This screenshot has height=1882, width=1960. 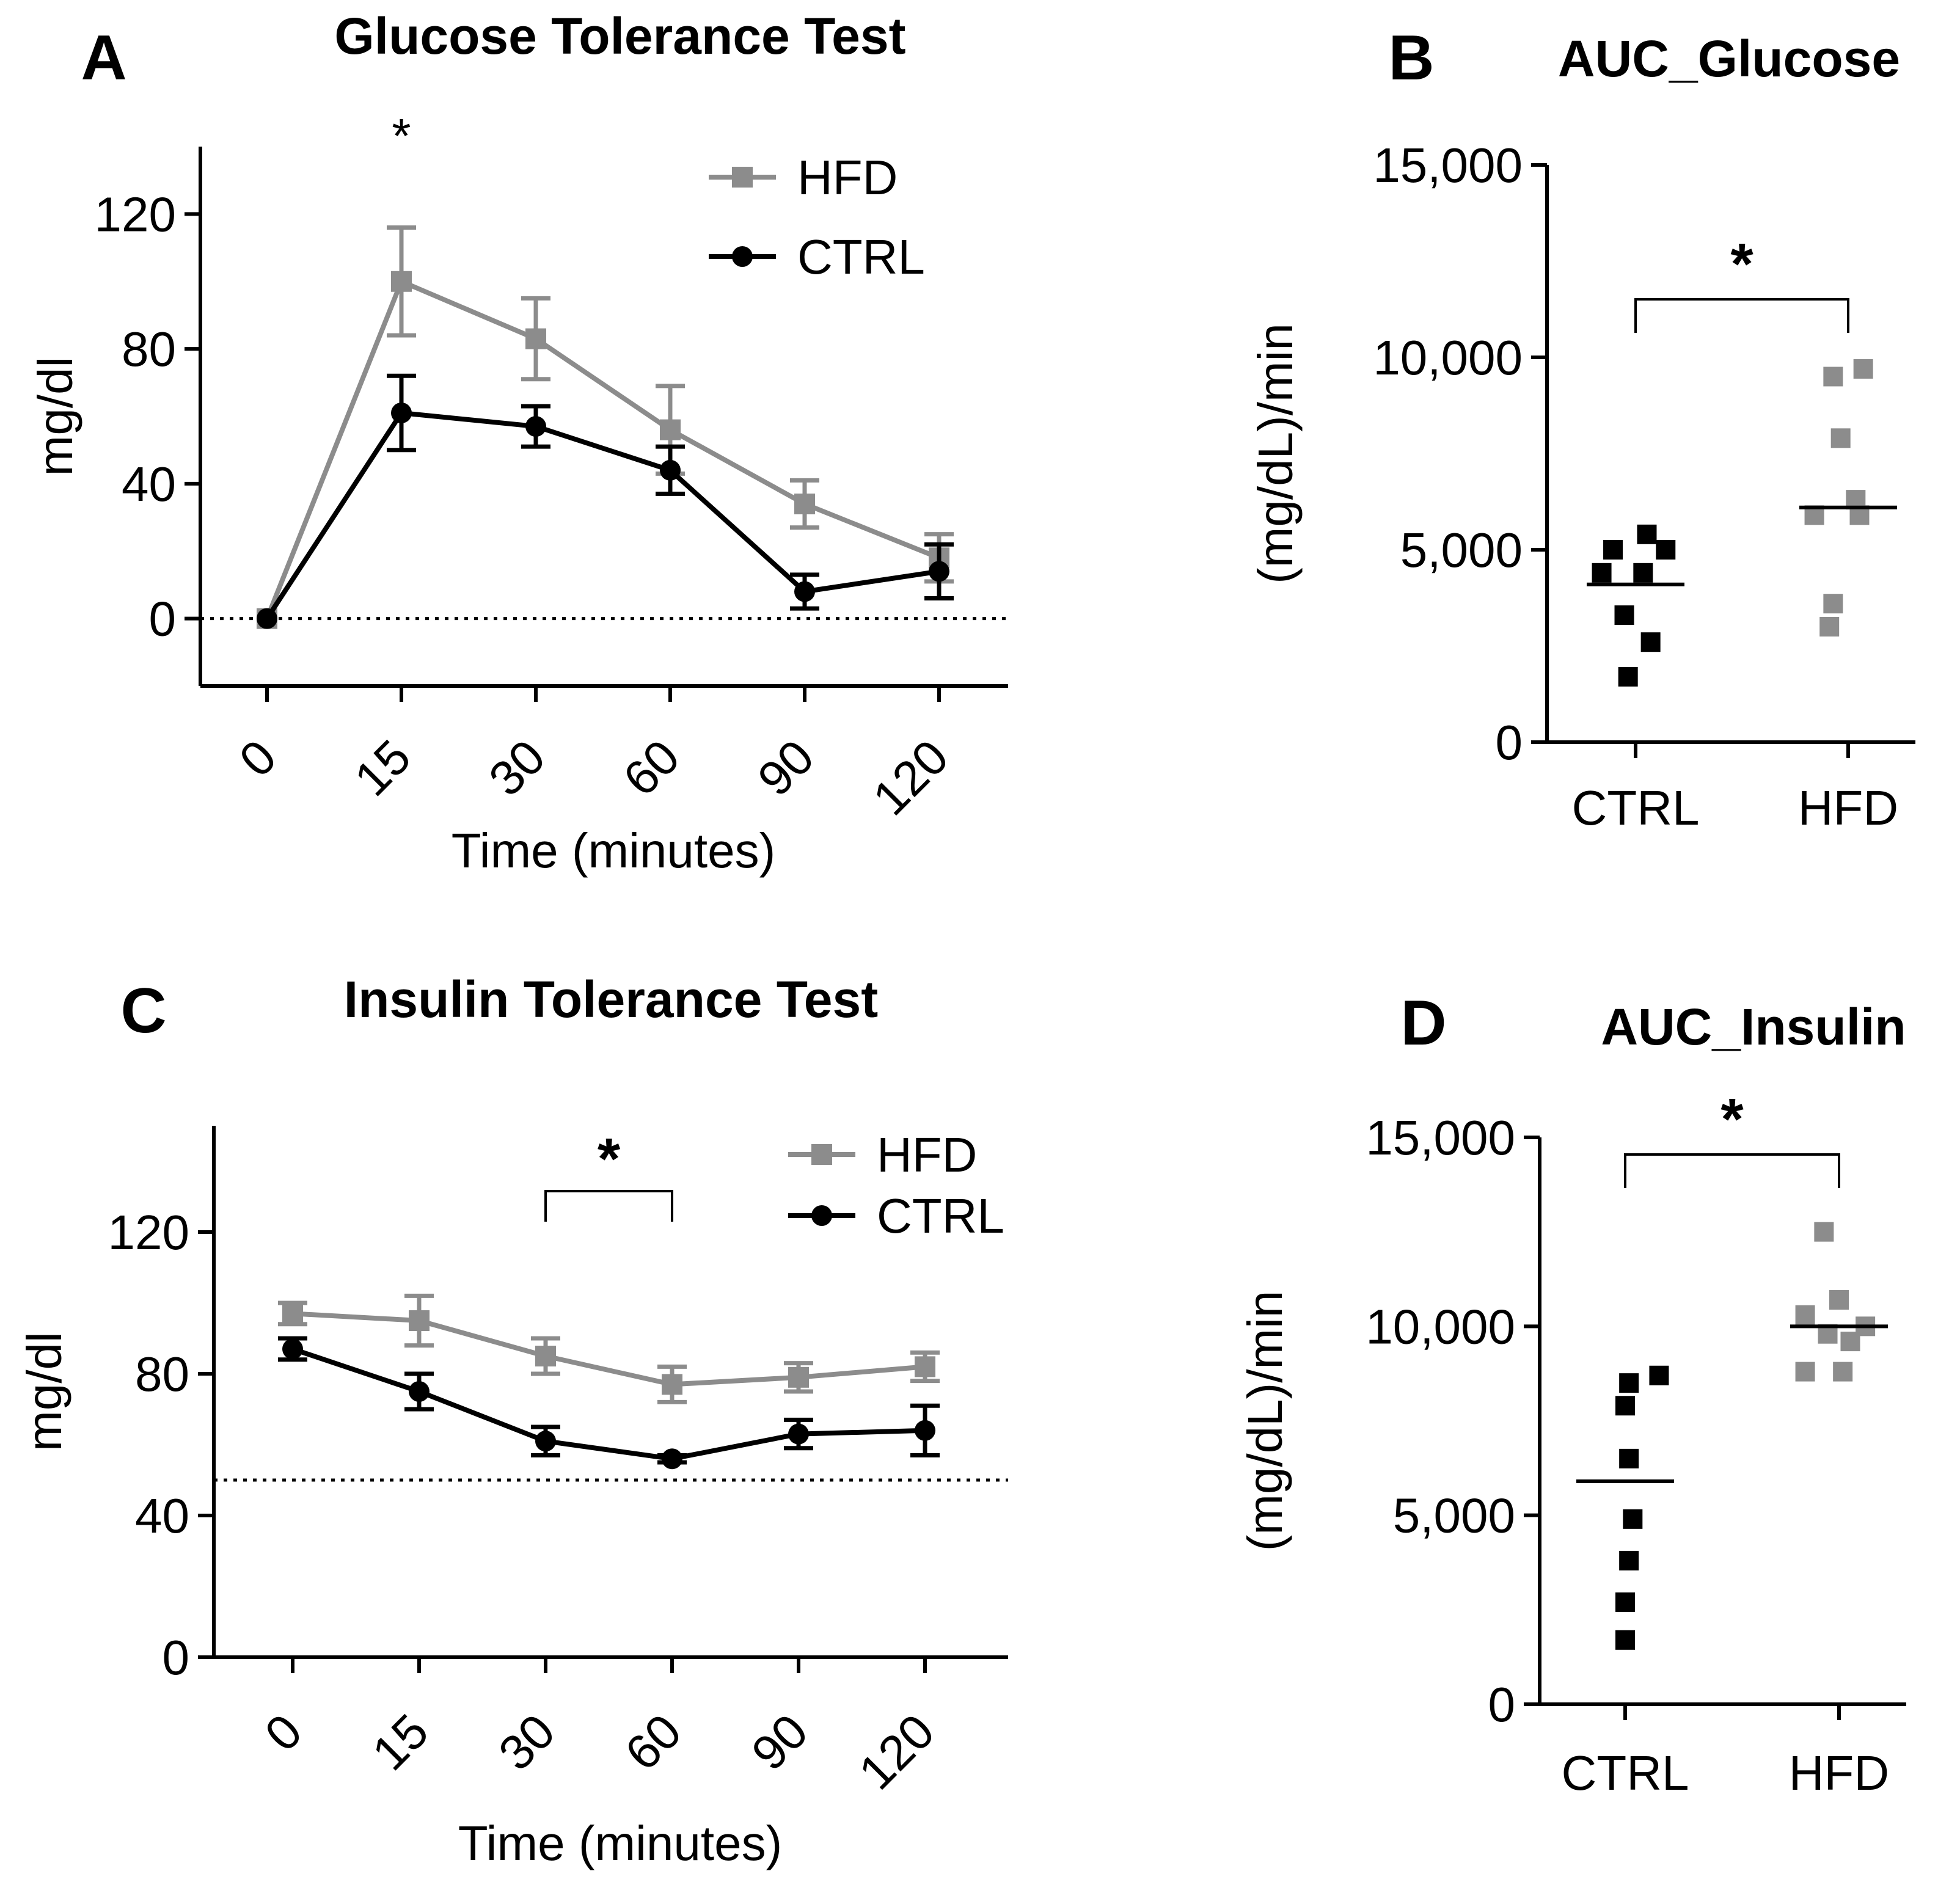 What do you see at coordinates (1729, 59) in the screenshot?
I see `chart-title: AUC_Glucose` at bounding box center [1729, 59].